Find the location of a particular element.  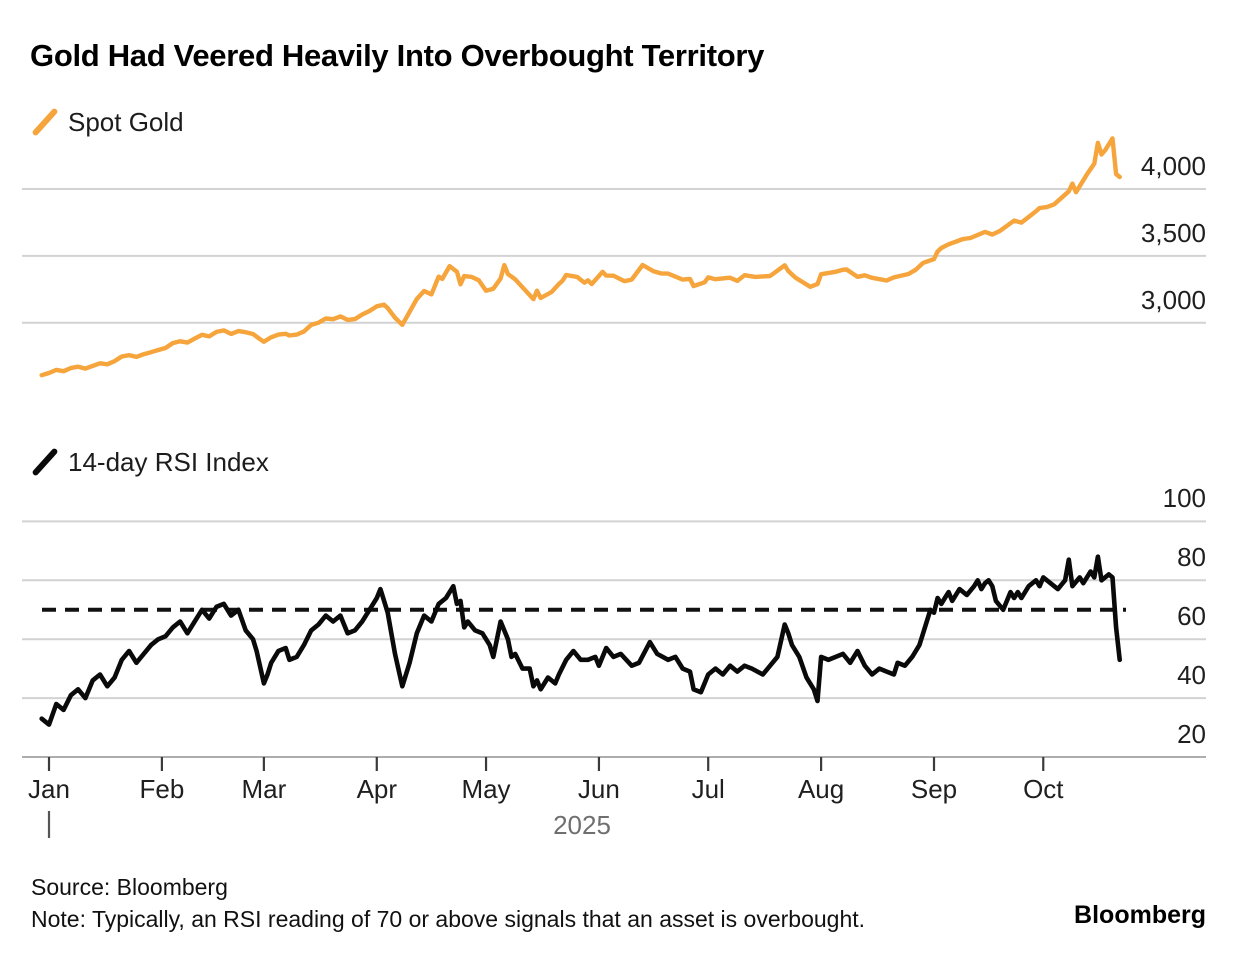

month-label-Feb: Feb is located at coordinates (162, 789).